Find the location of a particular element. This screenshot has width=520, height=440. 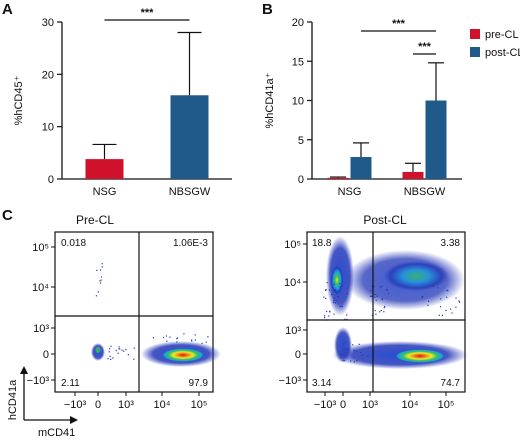

pre-cl-quad-top-right: 1.06E-3 is located at coordinates (190, 243).